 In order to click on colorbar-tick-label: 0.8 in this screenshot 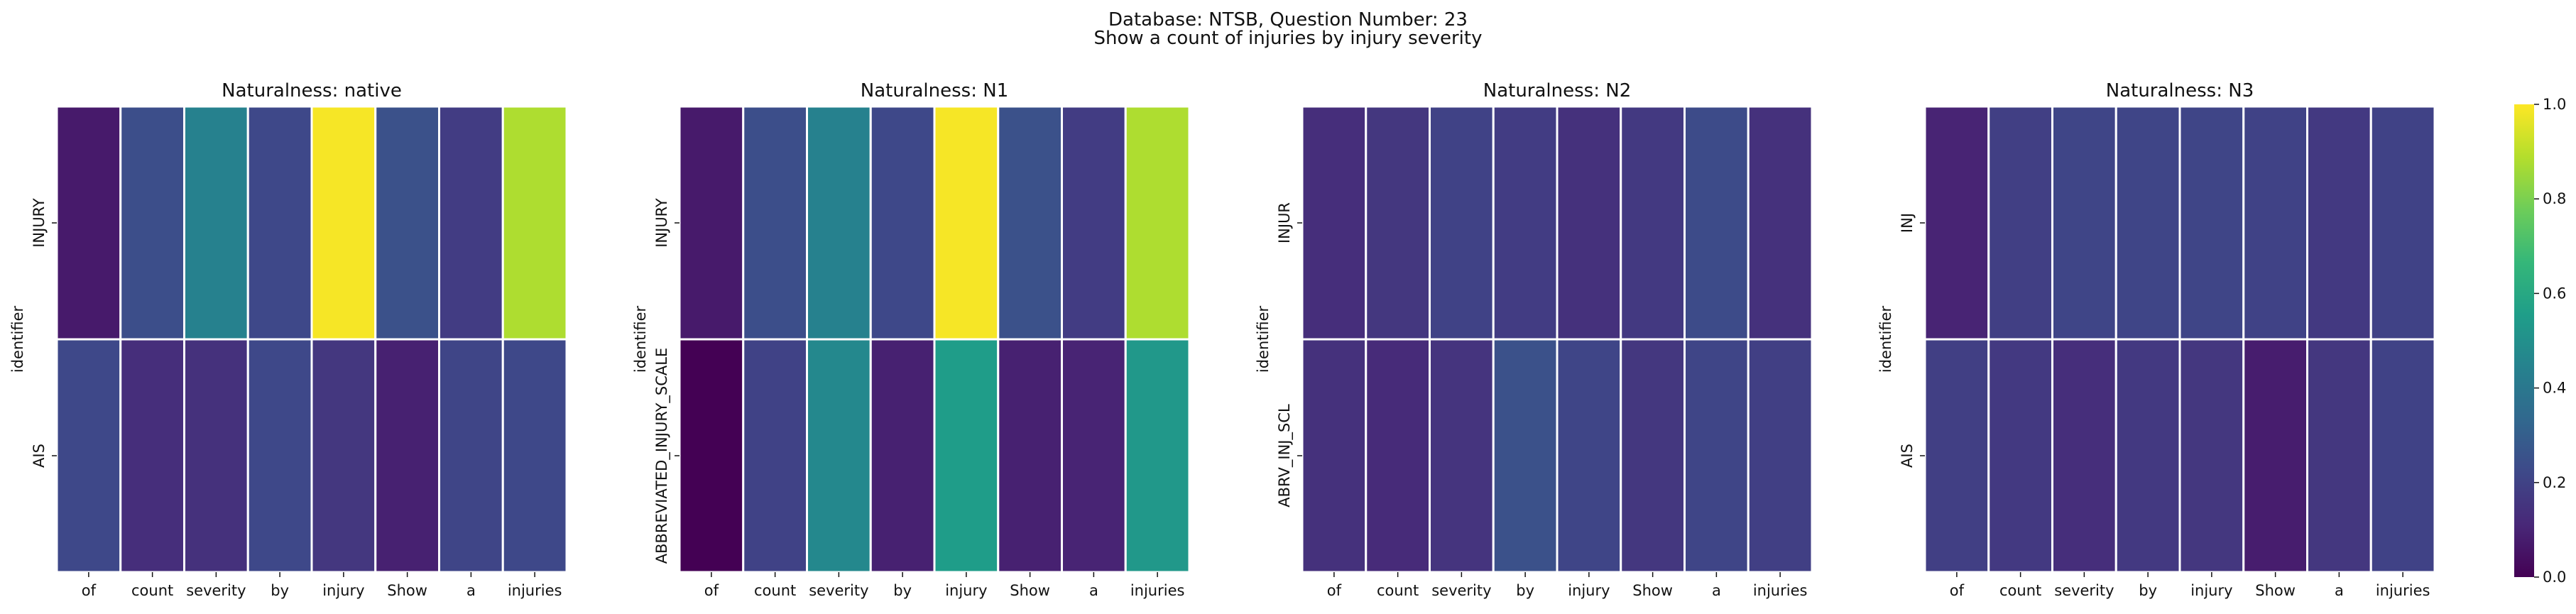, I will do `click(2554, 198)`.